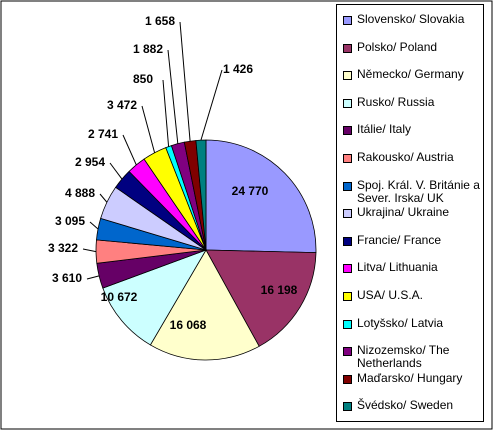 This screenshot has height=431, width=494. I want to click on legend-label: Švédsko/ Sweden, so click(405, 405).